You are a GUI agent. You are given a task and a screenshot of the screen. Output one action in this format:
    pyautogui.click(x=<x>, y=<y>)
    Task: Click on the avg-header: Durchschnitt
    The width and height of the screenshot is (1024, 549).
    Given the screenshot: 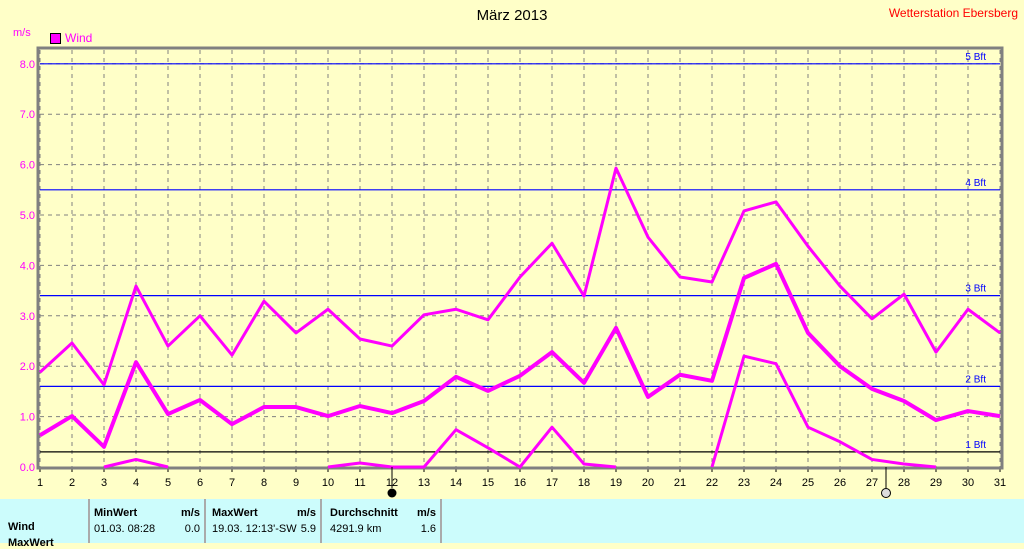 What is the action you would take?
    pyautogui.click(x=364, y=513)
    